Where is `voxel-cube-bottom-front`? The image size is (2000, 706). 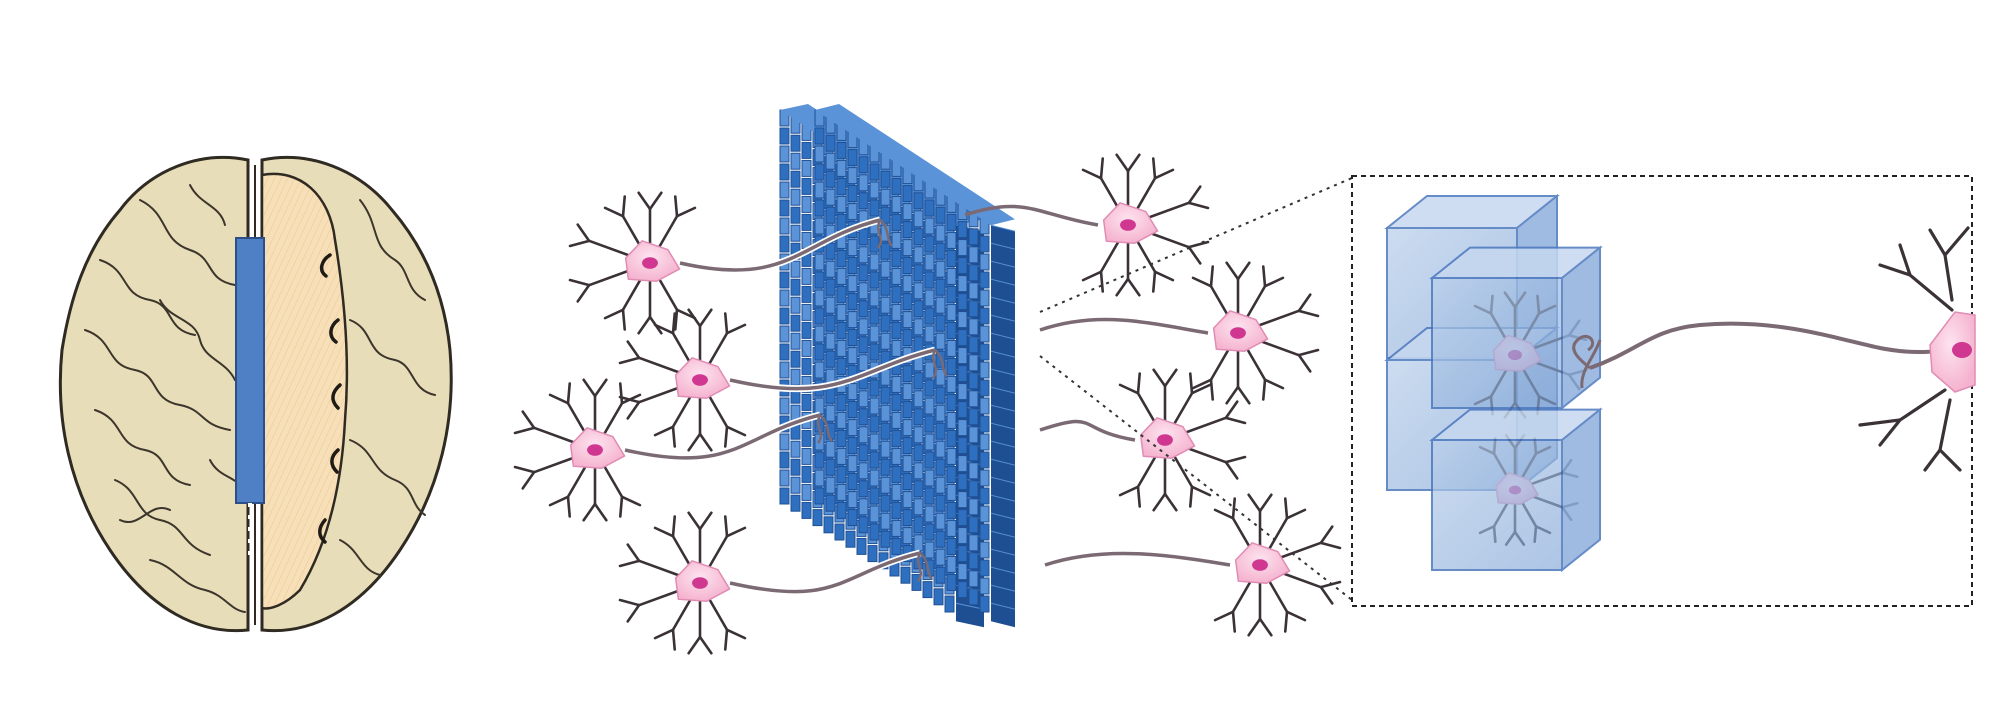
voxel-cube-bottom-front is located at coordinates (1516, 490).